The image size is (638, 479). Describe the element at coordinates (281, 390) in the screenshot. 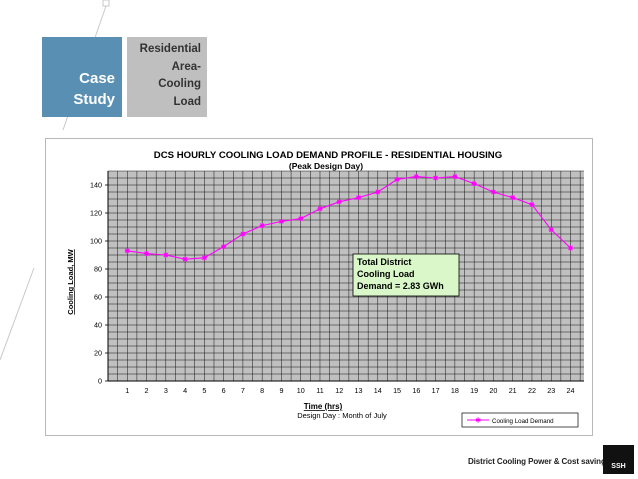

I see `x-tick-label: 9` at that location.